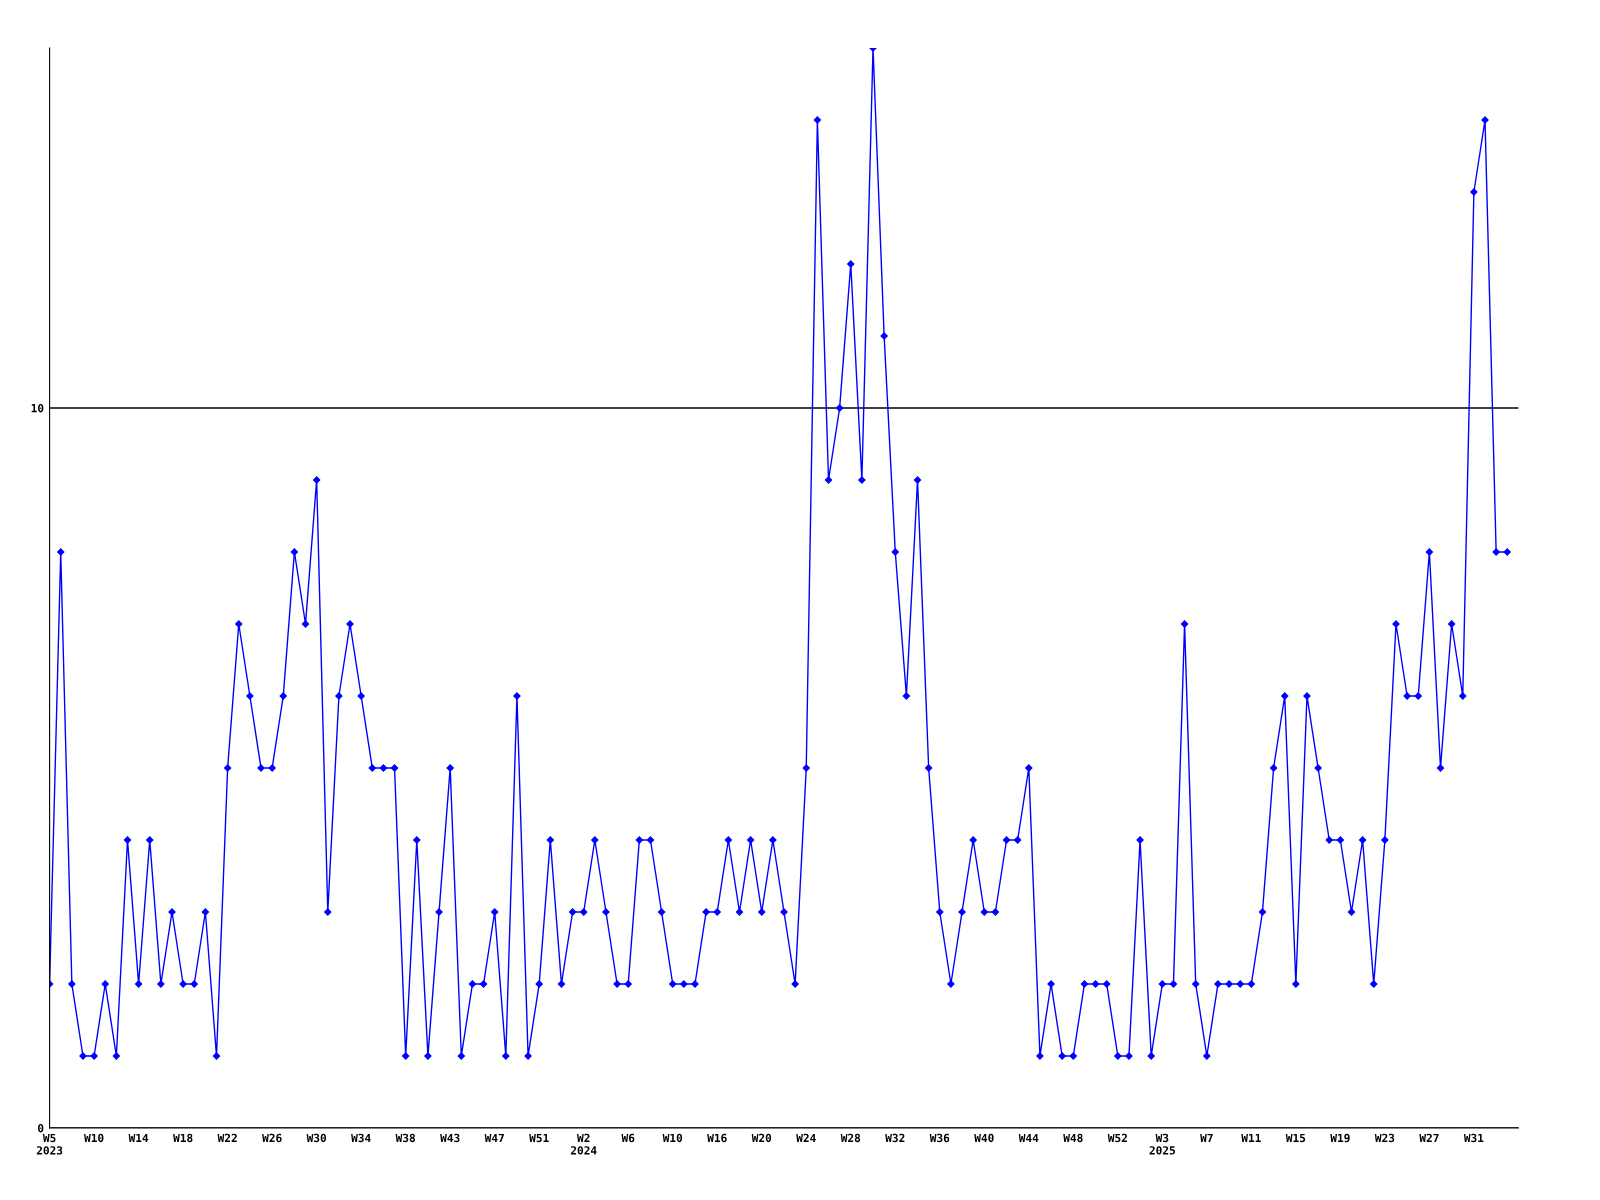  What do you see at coordinates (850, 1138) in the screenshot?
I see `x-tick-label: W28` at bounding box center [850, 1138].